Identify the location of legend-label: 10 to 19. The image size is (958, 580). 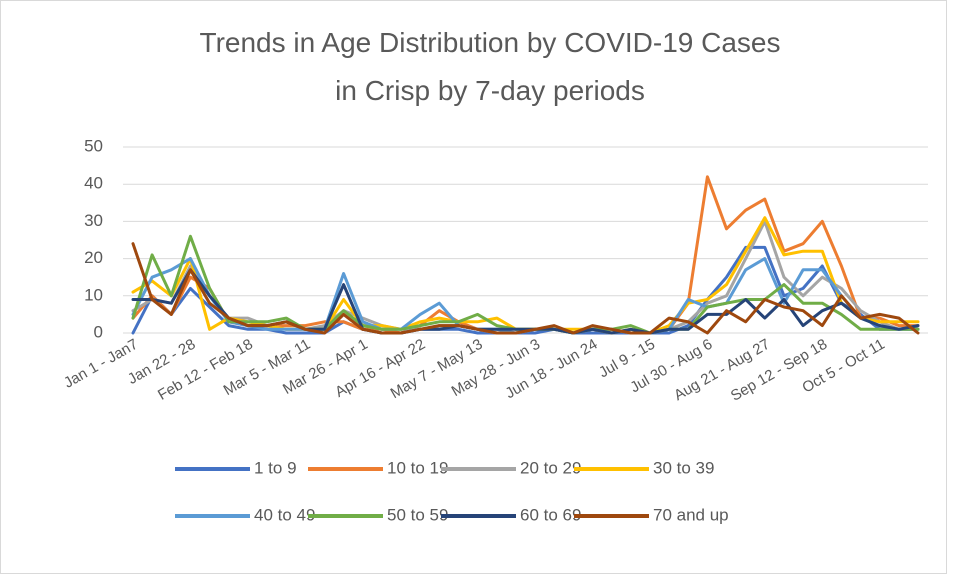
(417, 467).